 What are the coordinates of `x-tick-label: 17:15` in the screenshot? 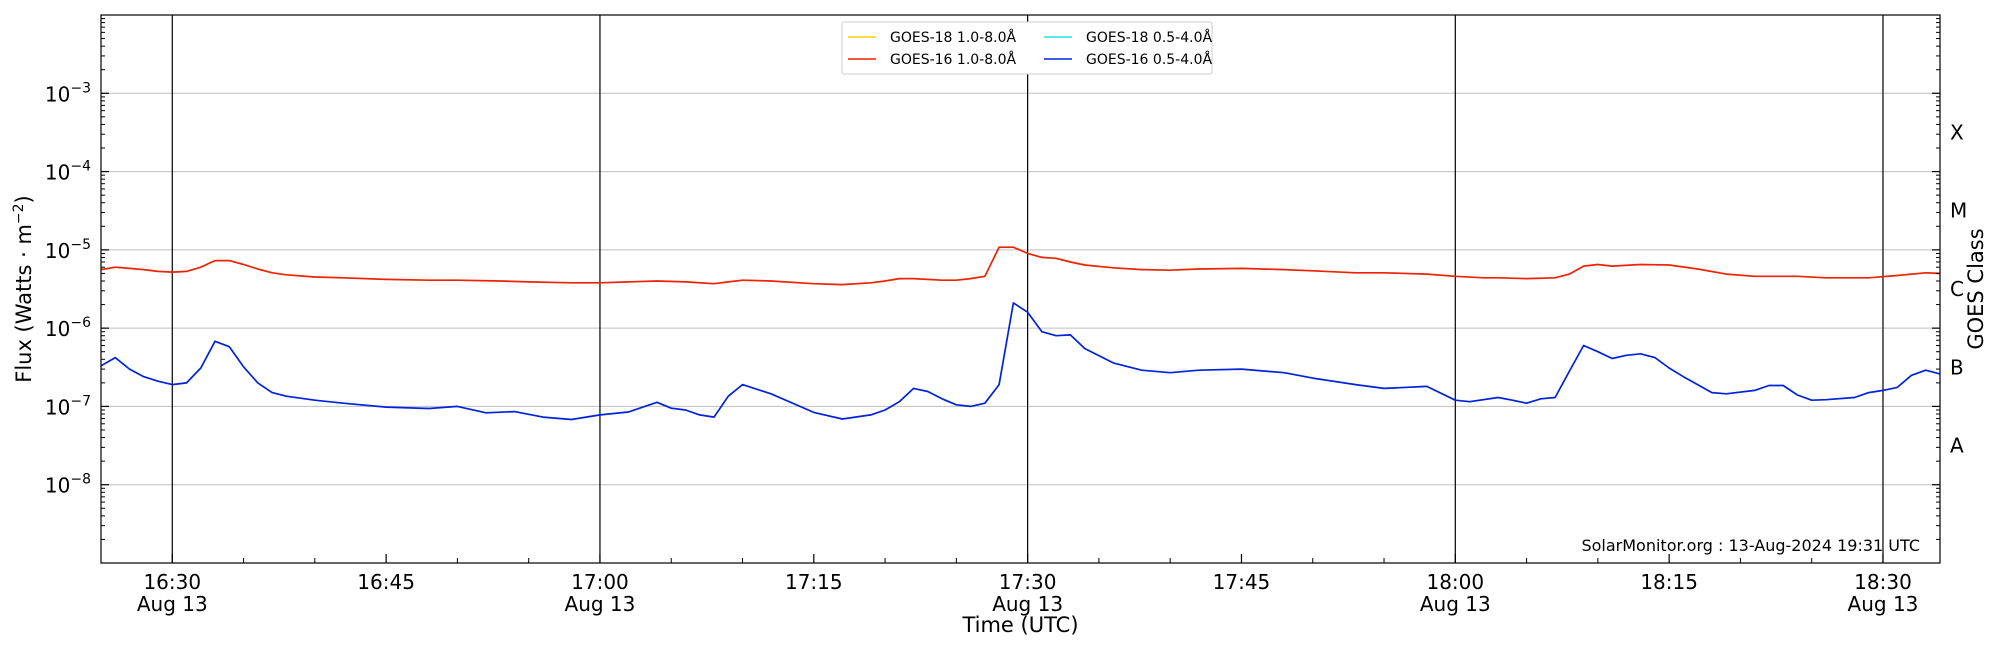 It's located at (814, 582).